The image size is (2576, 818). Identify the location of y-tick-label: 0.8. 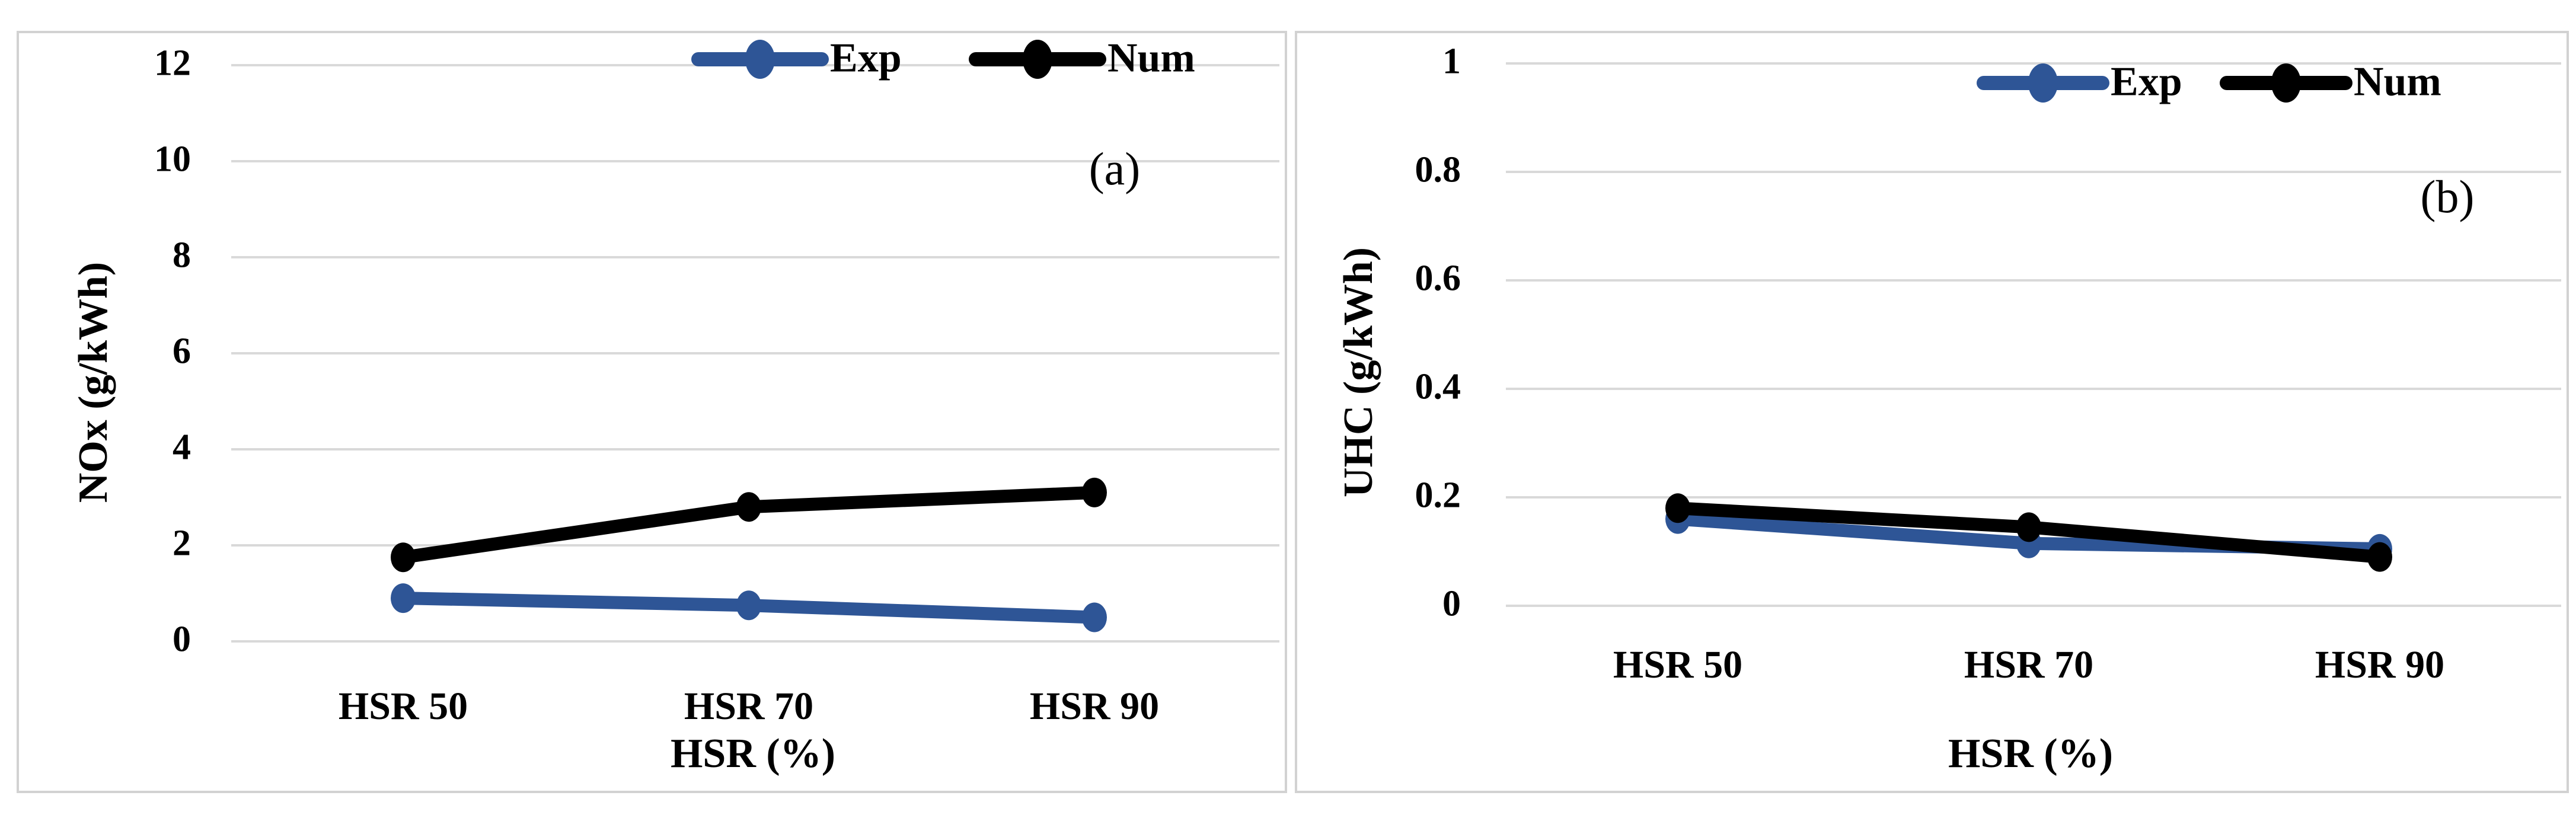
(1438, 169).